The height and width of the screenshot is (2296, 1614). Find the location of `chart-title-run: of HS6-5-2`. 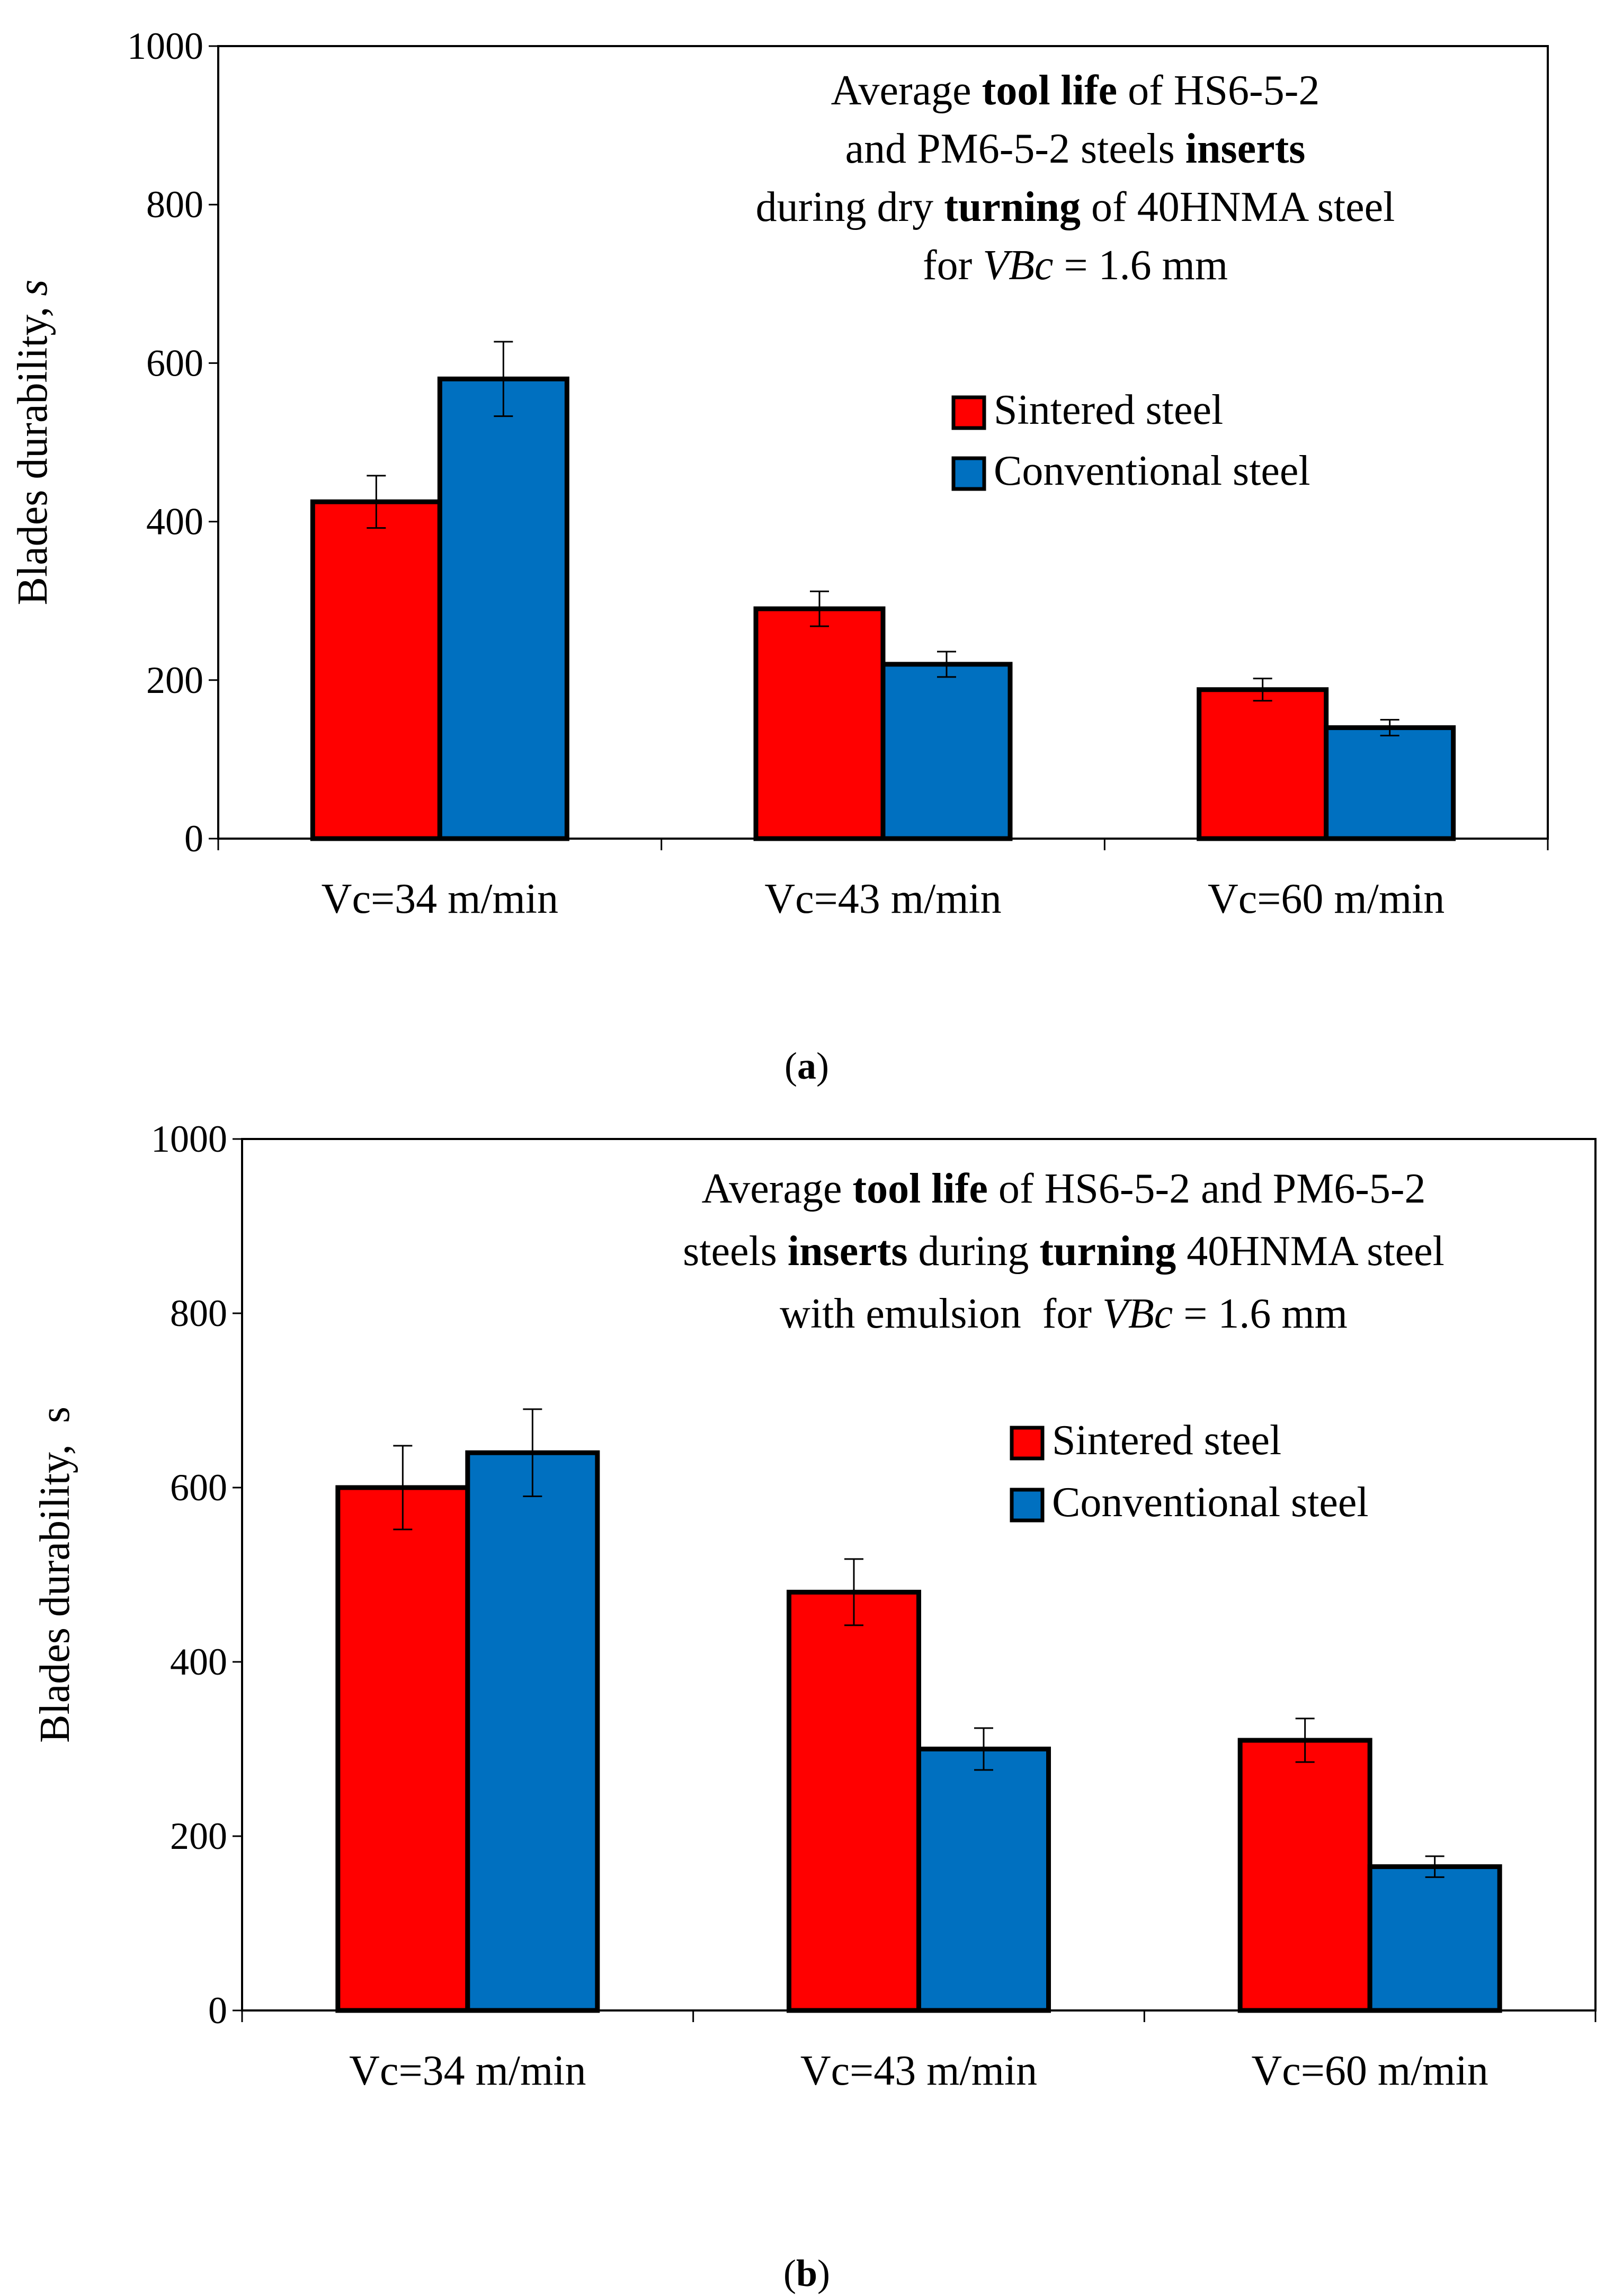

chart-title-run: of HS6-5-2 is located at coordinates (1218, 90).